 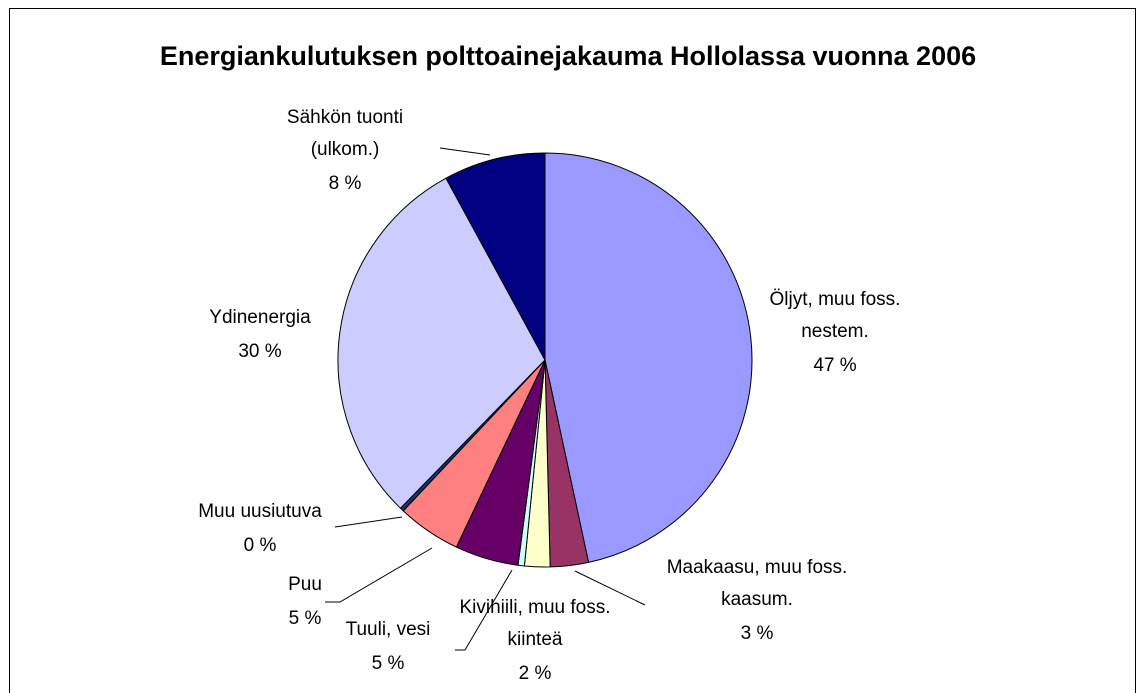 What do you see at coordinates (757, 633) in the screenshot?
I see `slice-value-label: 3 %` at bounding box center [757, 633].